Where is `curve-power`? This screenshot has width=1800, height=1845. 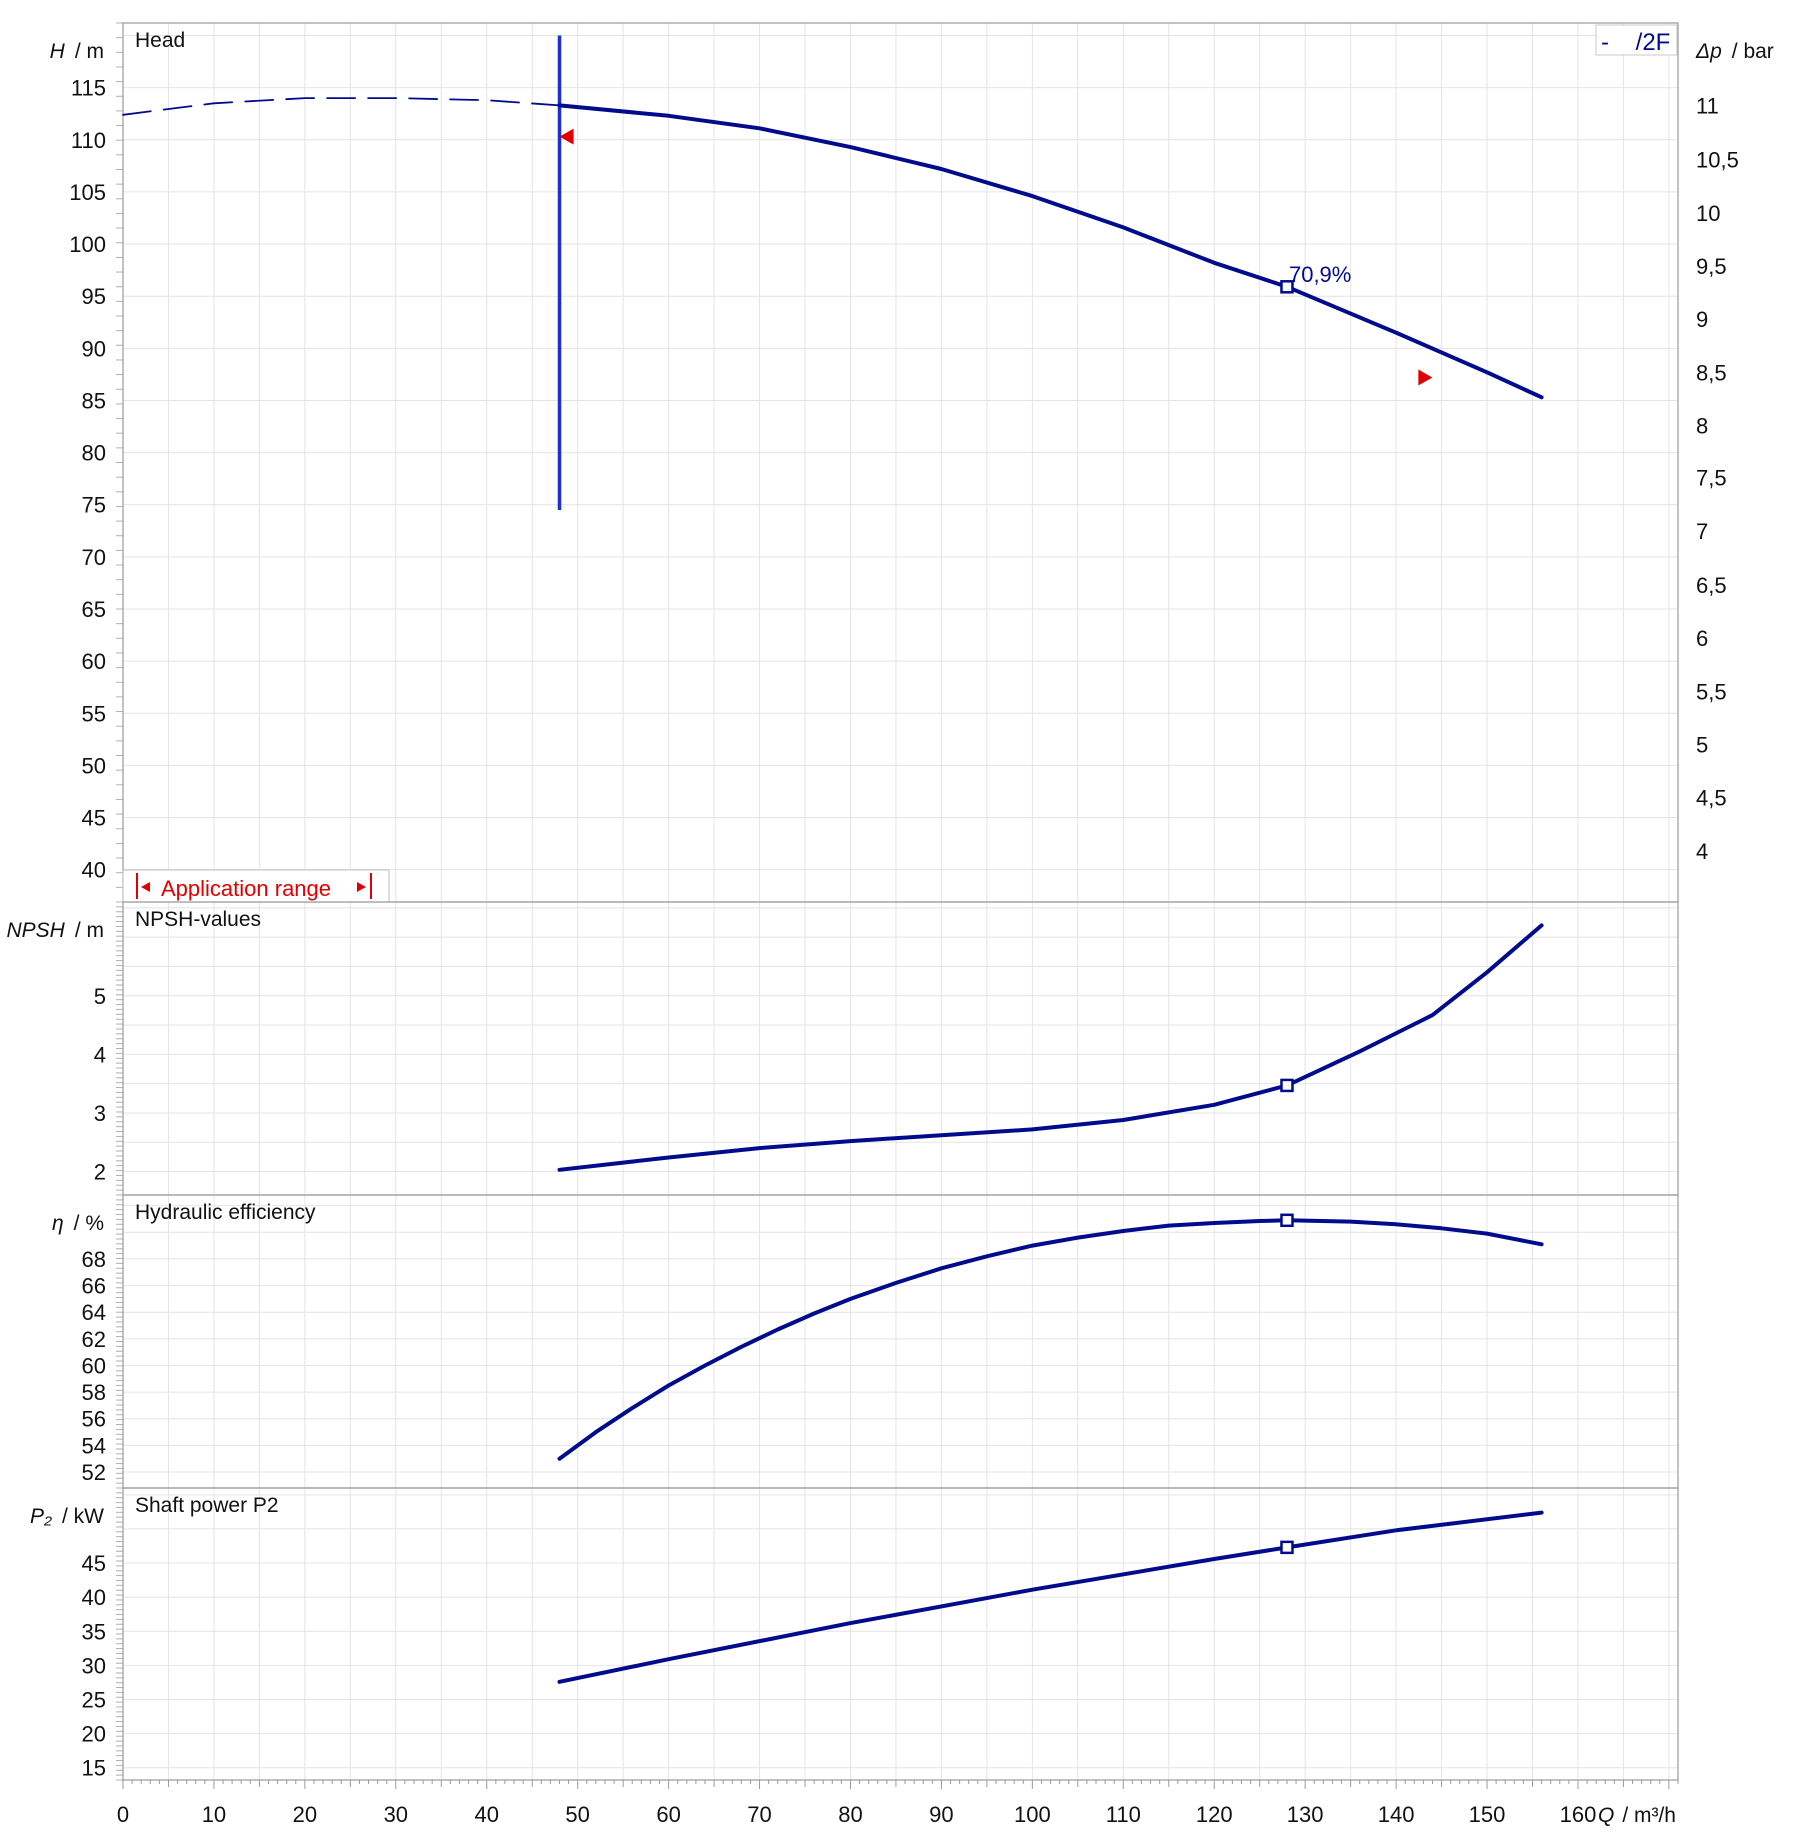
curve-power is located at coordinates (1050, 1597).